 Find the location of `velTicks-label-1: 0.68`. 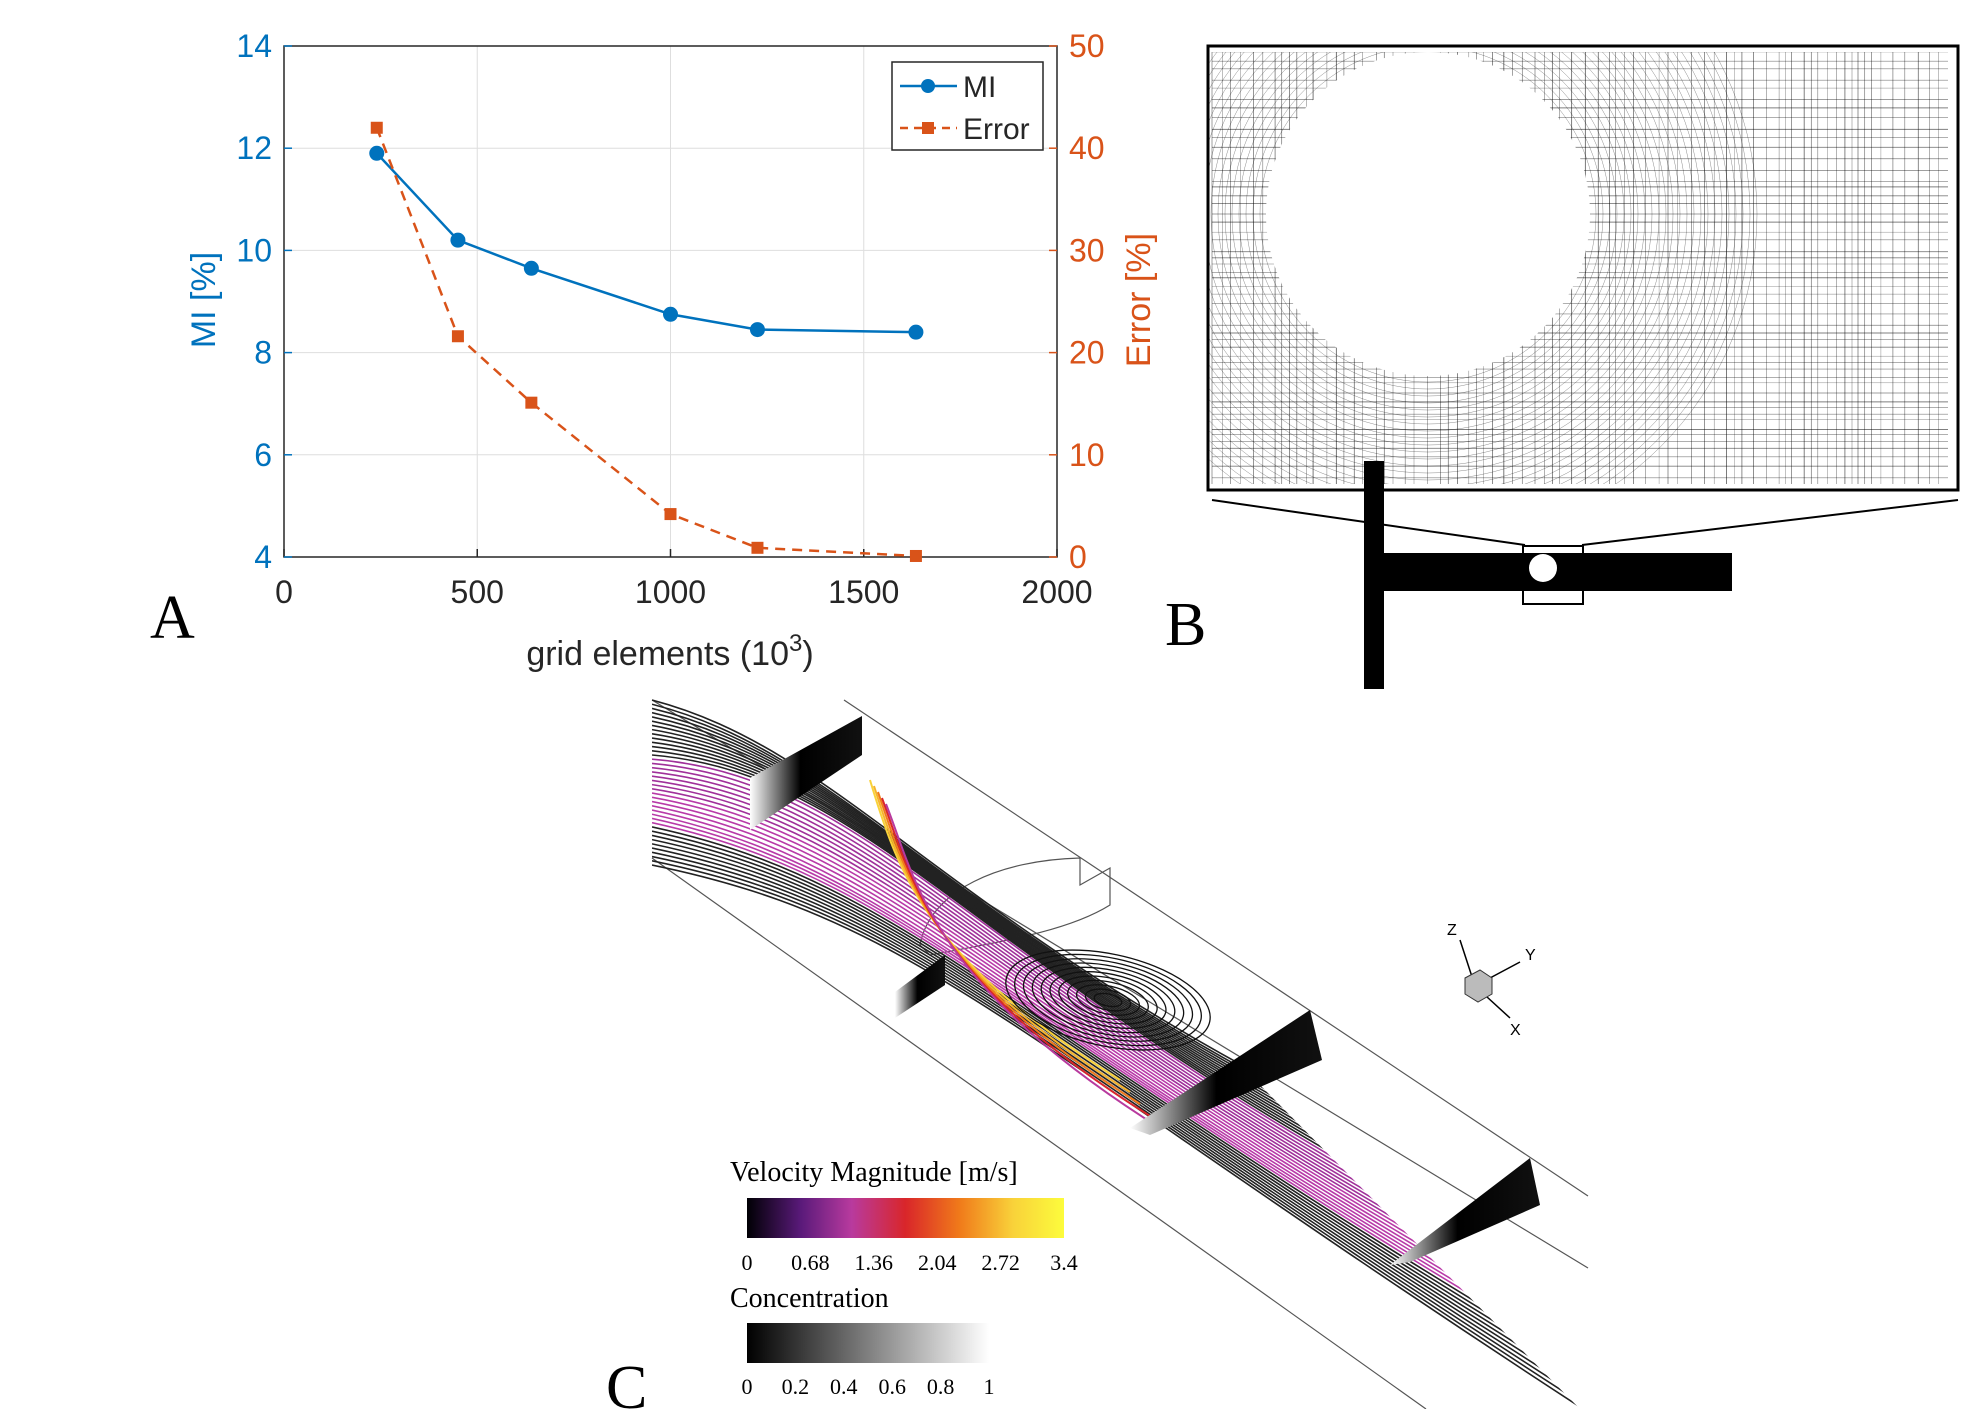

velTicks-label-1: 0.68 is located at coordinates (810, 1262).